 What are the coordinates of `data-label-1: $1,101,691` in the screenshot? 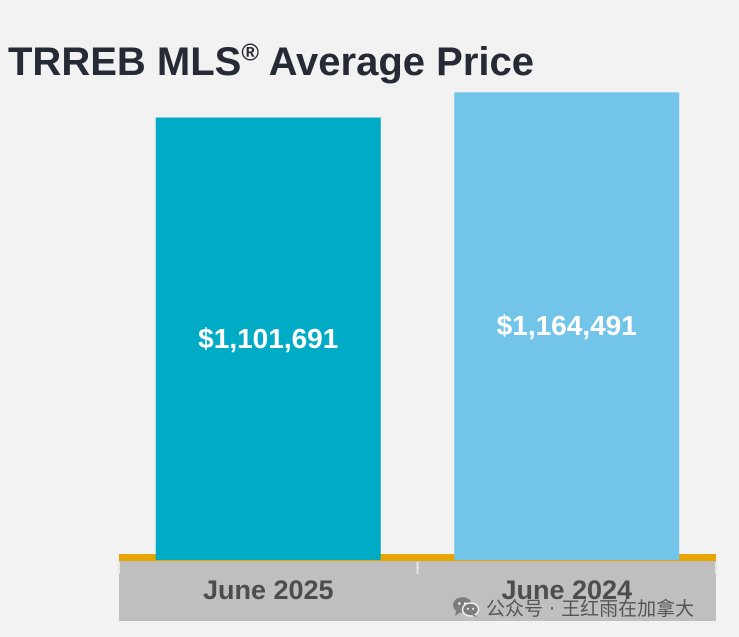 It's located at (268, 338).